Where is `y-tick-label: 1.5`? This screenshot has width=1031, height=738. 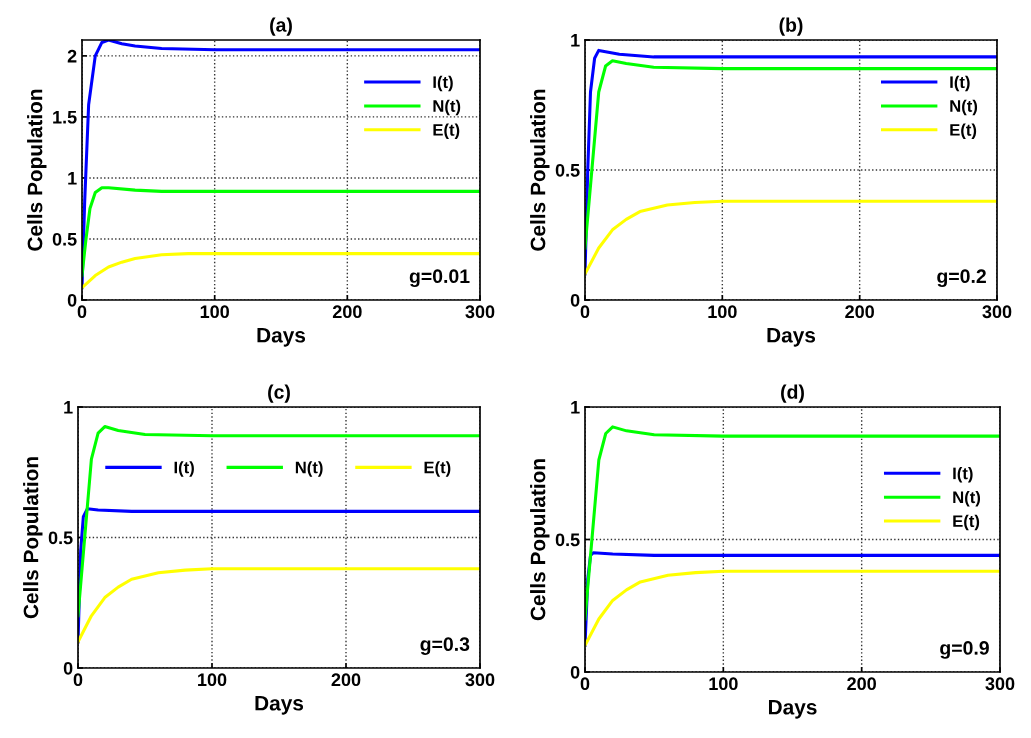 y-tick-label: 1.5 is located at coordinates (65, 117).